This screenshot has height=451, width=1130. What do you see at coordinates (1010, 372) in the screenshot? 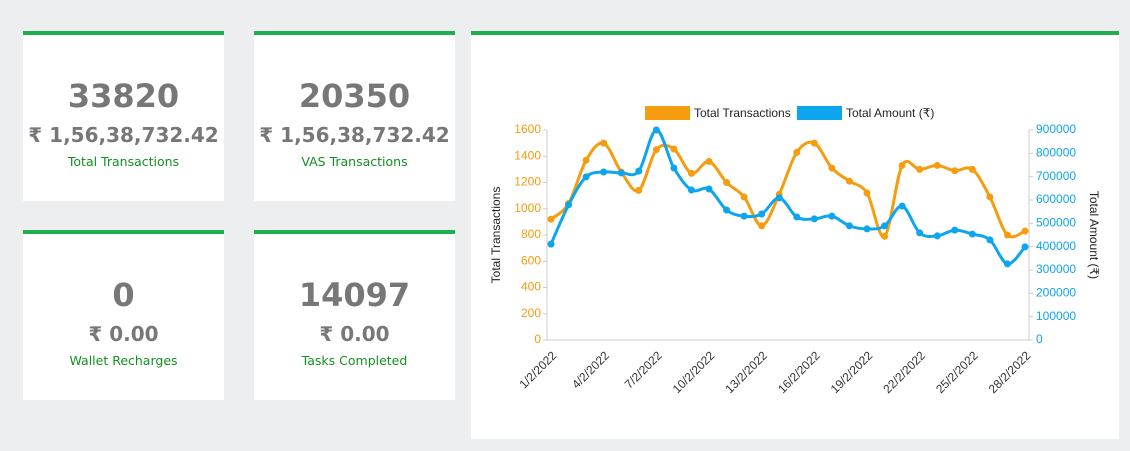
I see `x-tick-label: 28/2/2022` at bounding box center [1010, 372].